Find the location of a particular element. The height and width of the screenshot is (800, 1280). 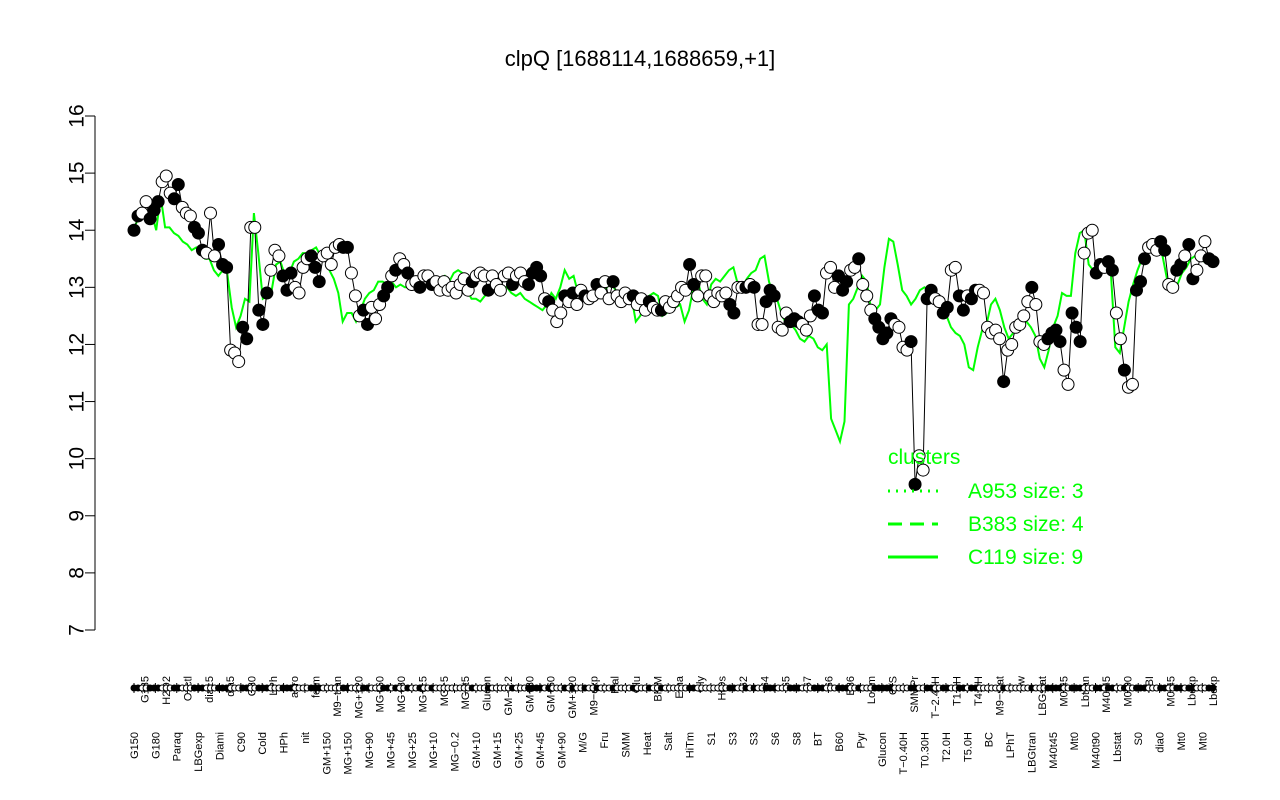

x-tick-label: Lbstat is located at coordinates (1118, 747).